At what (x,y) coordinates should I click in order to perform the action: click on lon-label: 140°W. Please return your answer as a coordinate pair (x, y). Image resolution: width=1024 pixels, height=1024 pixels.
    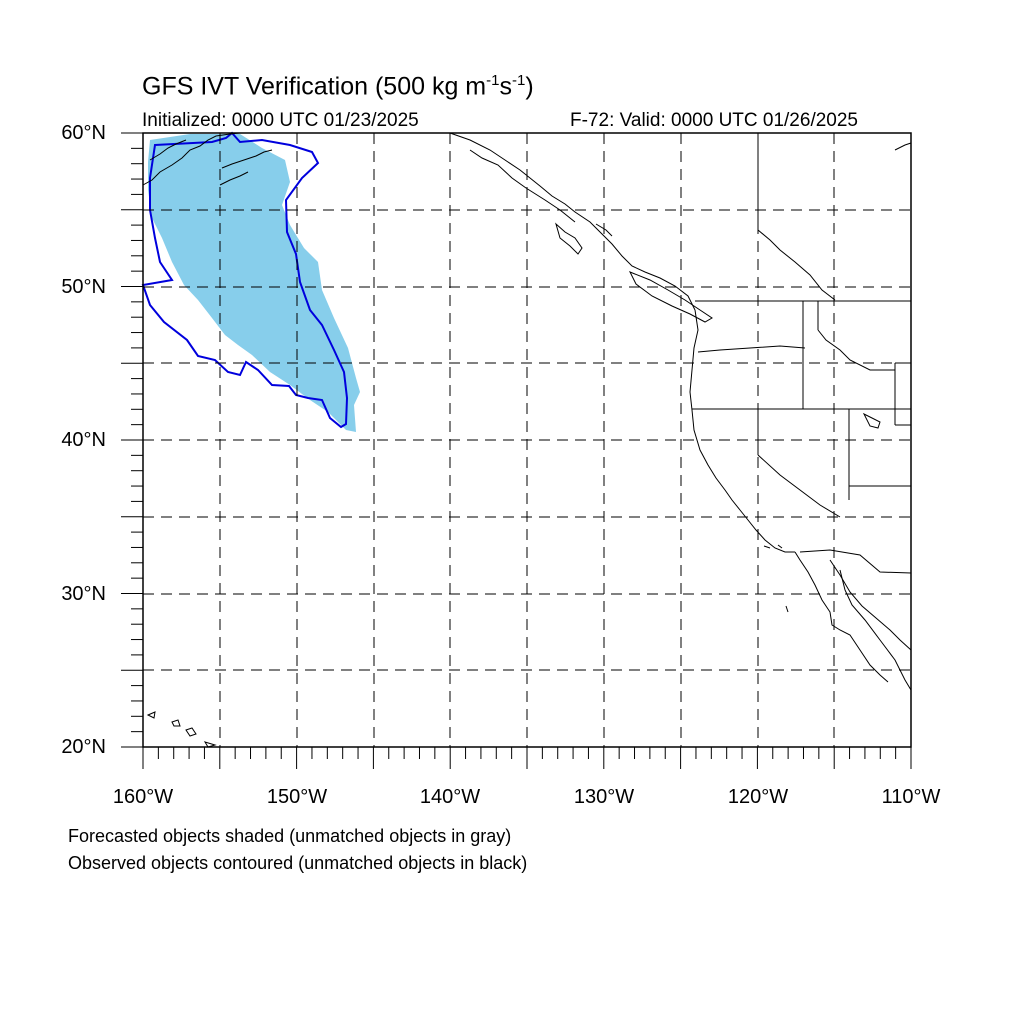
    Looking at the image, I should click on (450, 797).